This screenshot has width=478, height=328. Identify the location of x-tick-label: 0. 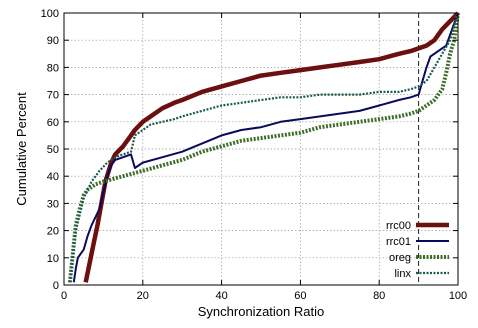
(64, 296).